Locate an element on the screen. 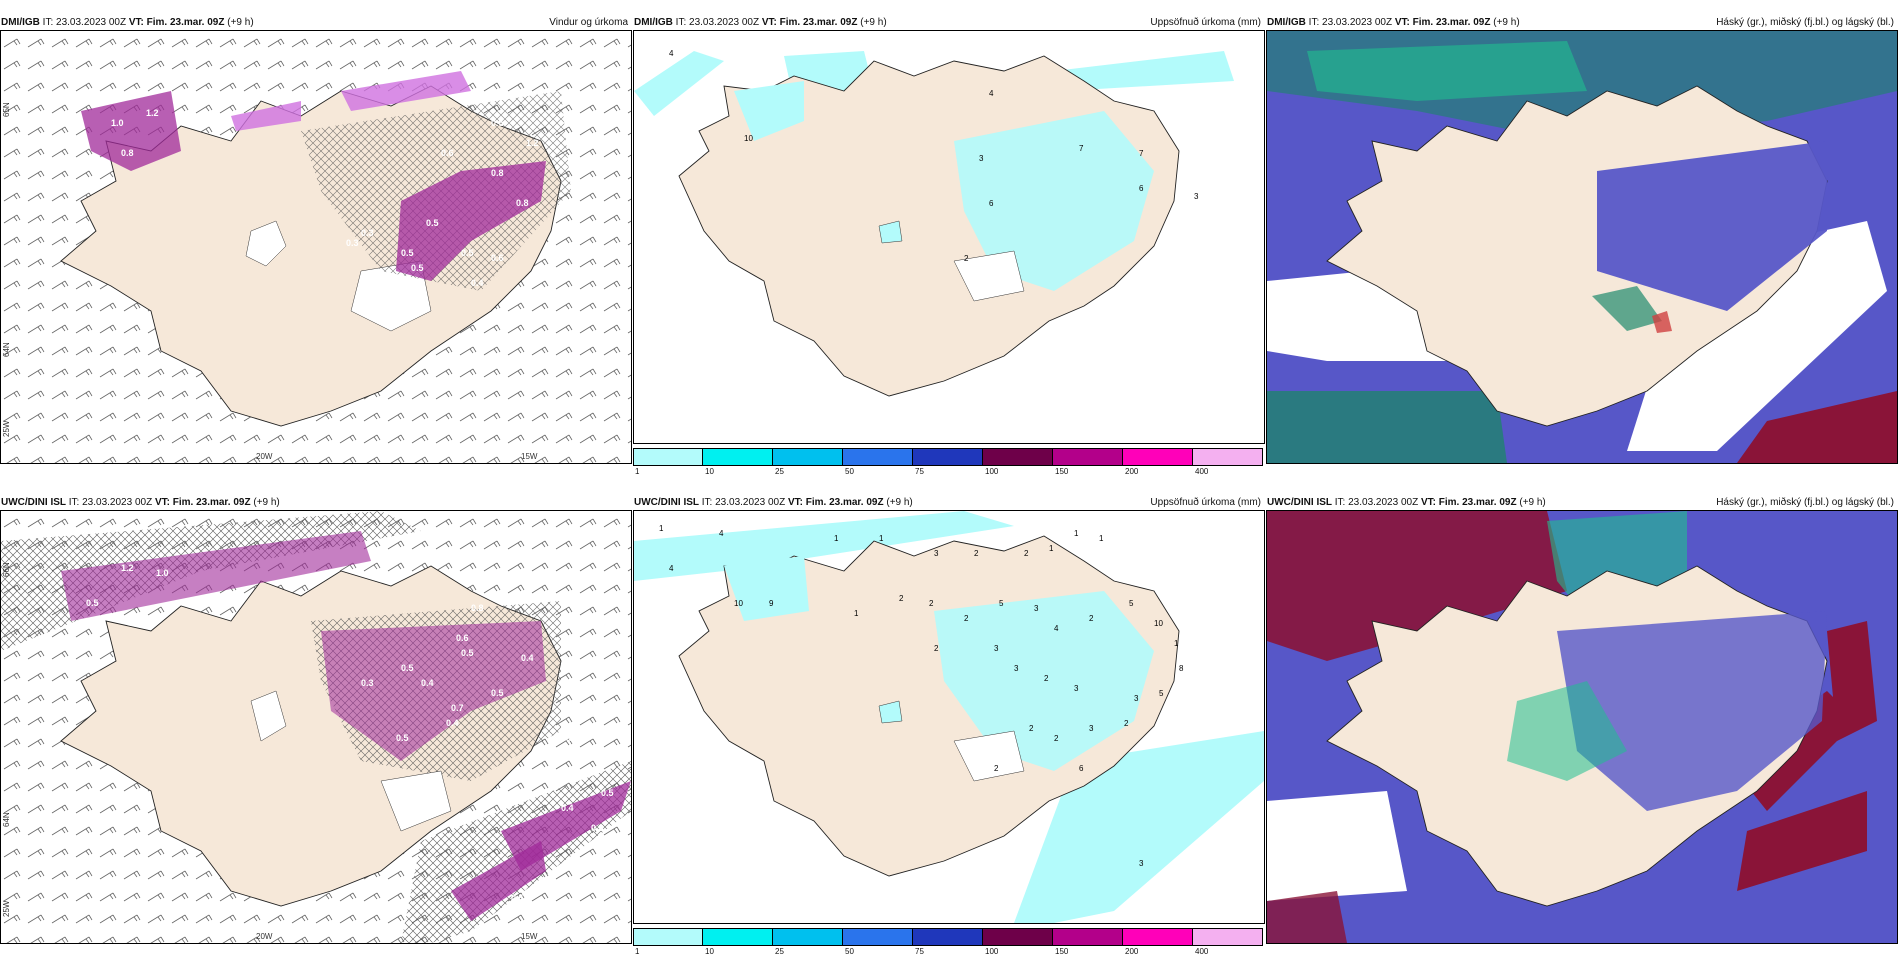  lon-tick-20w: 20W is located at coordinates (264, 456).